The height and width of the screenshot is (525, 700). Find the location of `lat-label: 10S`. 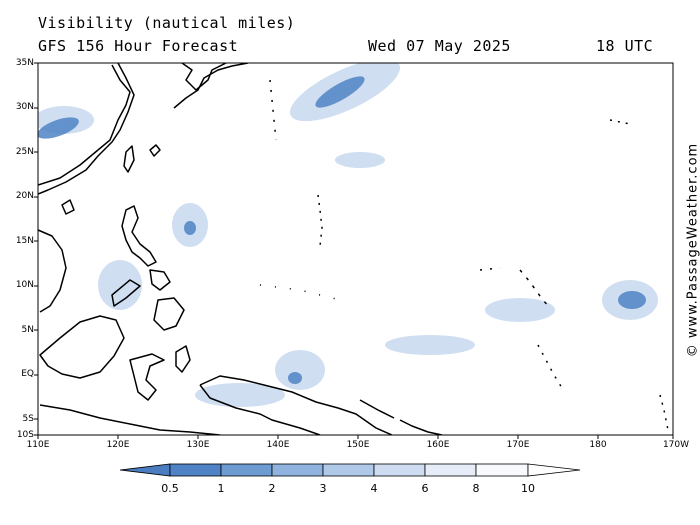

lat-label: 10S is located at coordinates (25, 435).